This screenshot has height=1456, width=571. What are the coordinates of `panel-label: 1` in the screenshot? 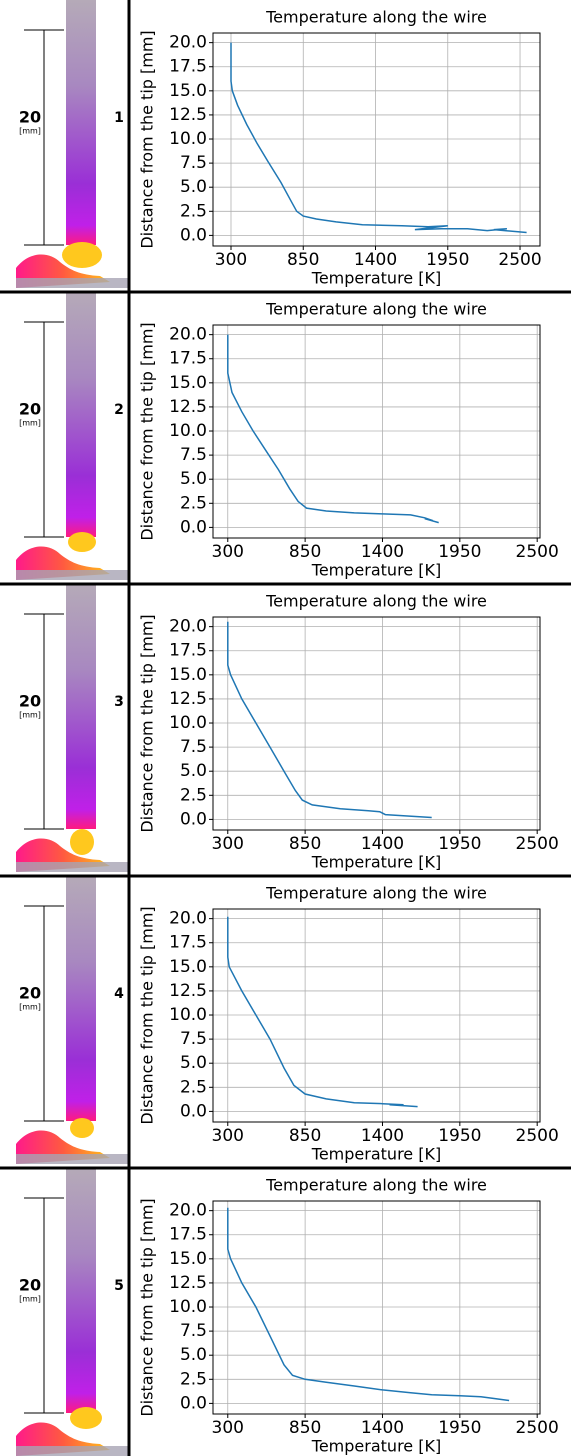 It's located at (119, 118).